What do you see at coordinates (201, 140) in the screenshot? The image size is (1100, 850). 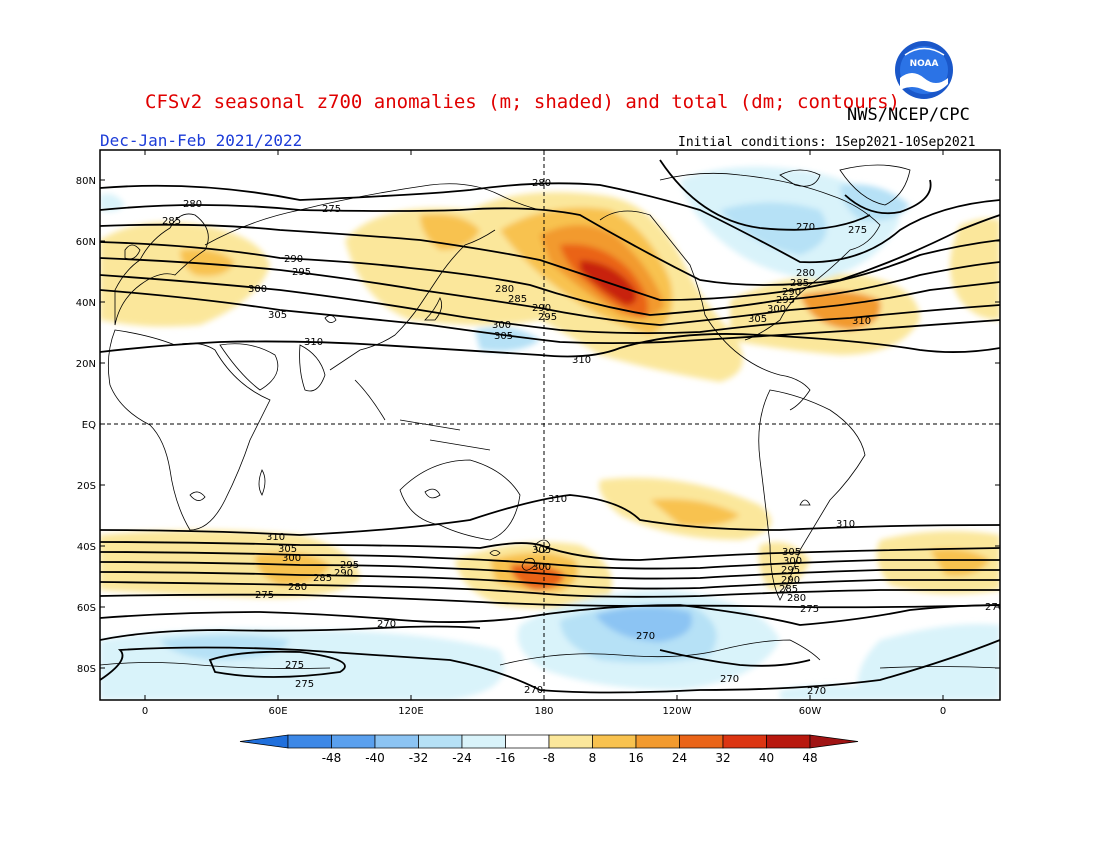 I see `forecast-period: Dec-Jan-Feb 2021/2022` at bounding box center [201, 140].